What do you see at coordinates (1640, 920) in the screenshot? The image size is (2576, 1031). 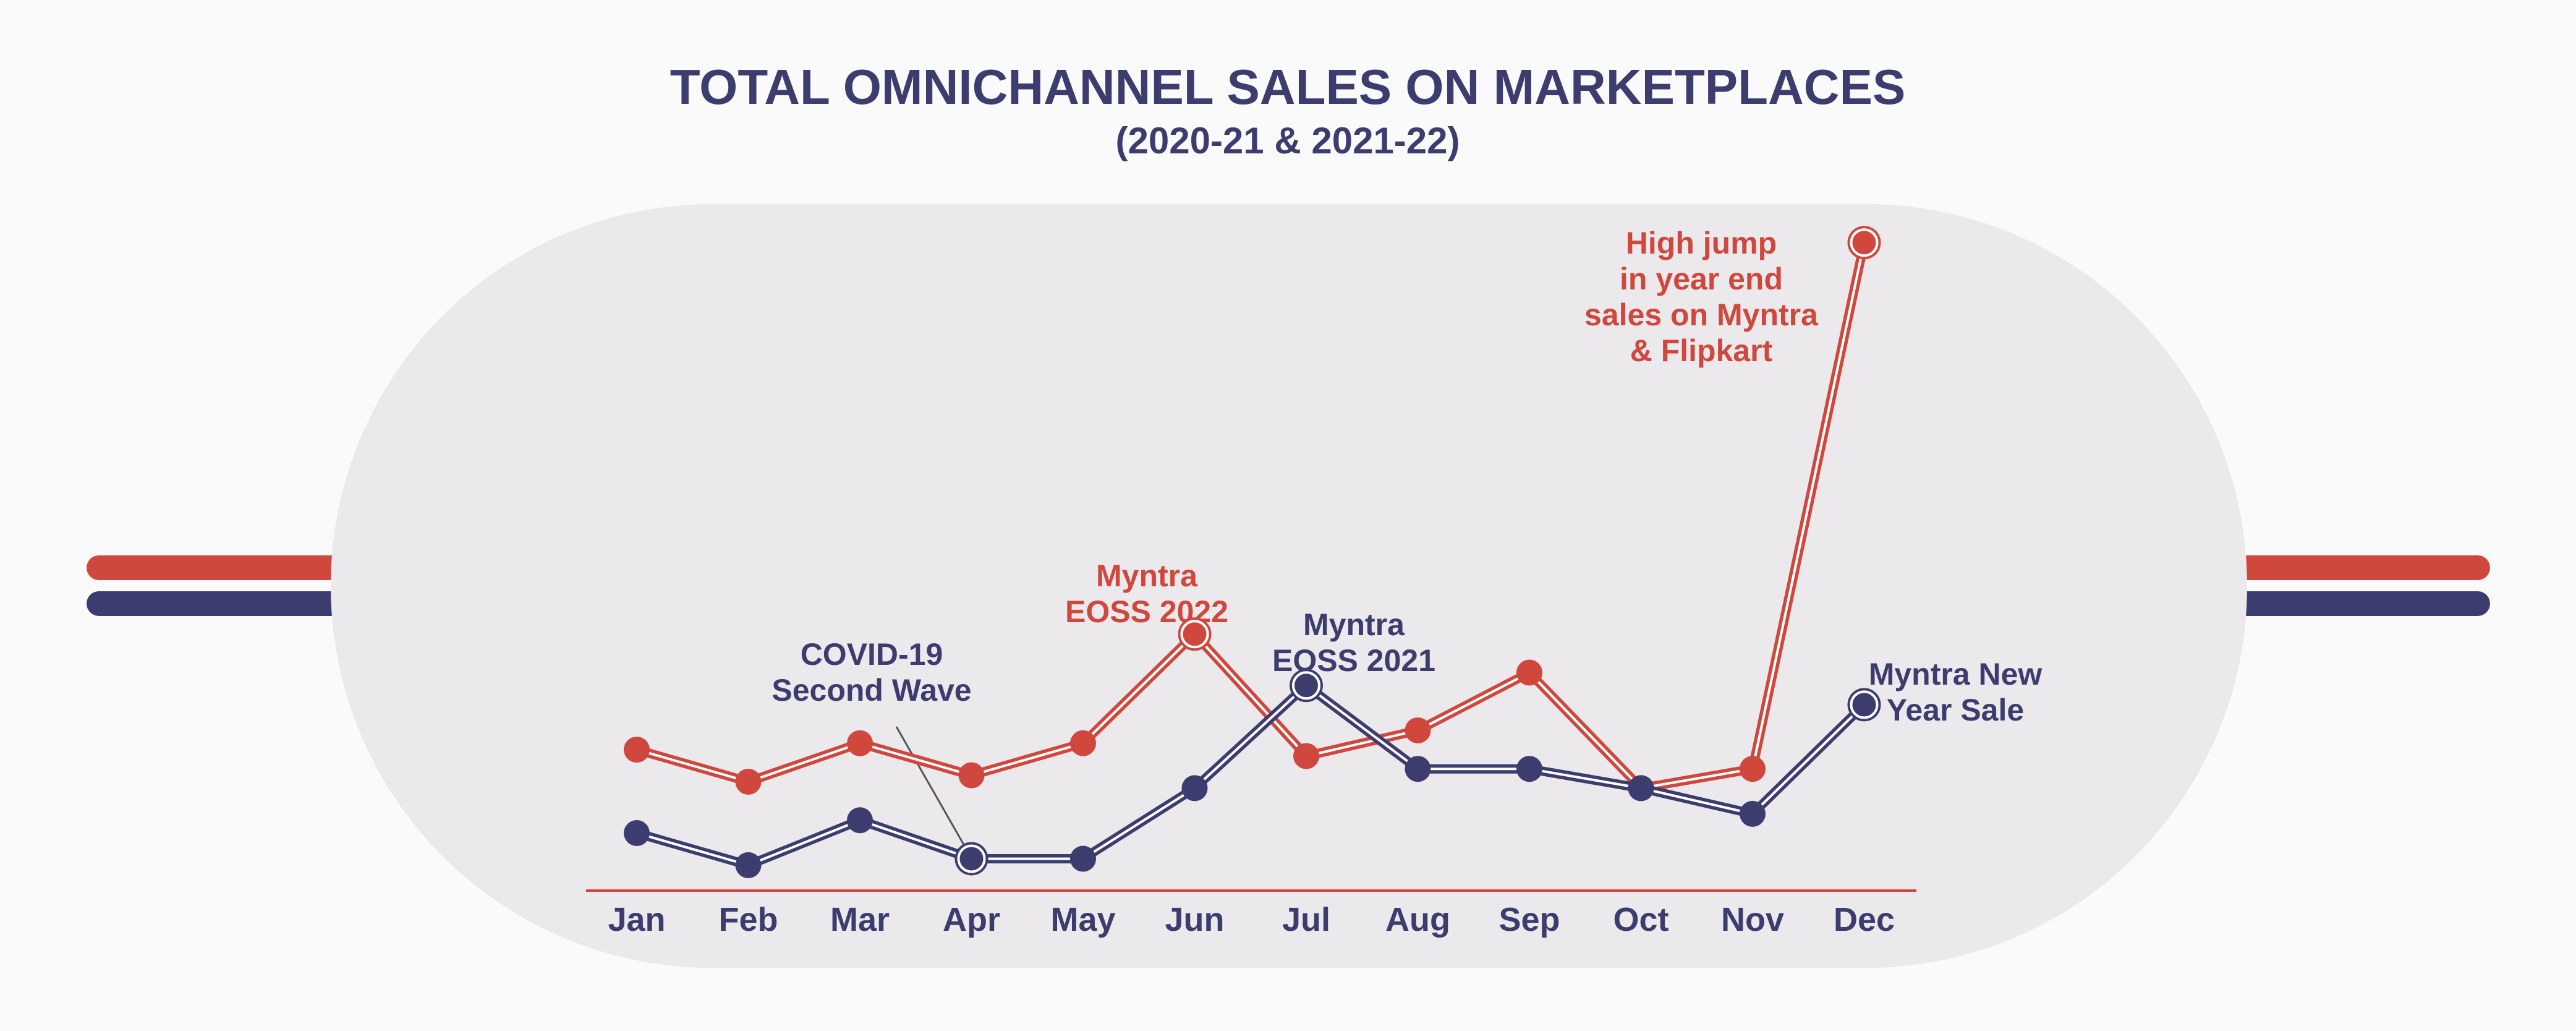 I see `x-tick-label: Oct` at bounding box center [1640, 920].